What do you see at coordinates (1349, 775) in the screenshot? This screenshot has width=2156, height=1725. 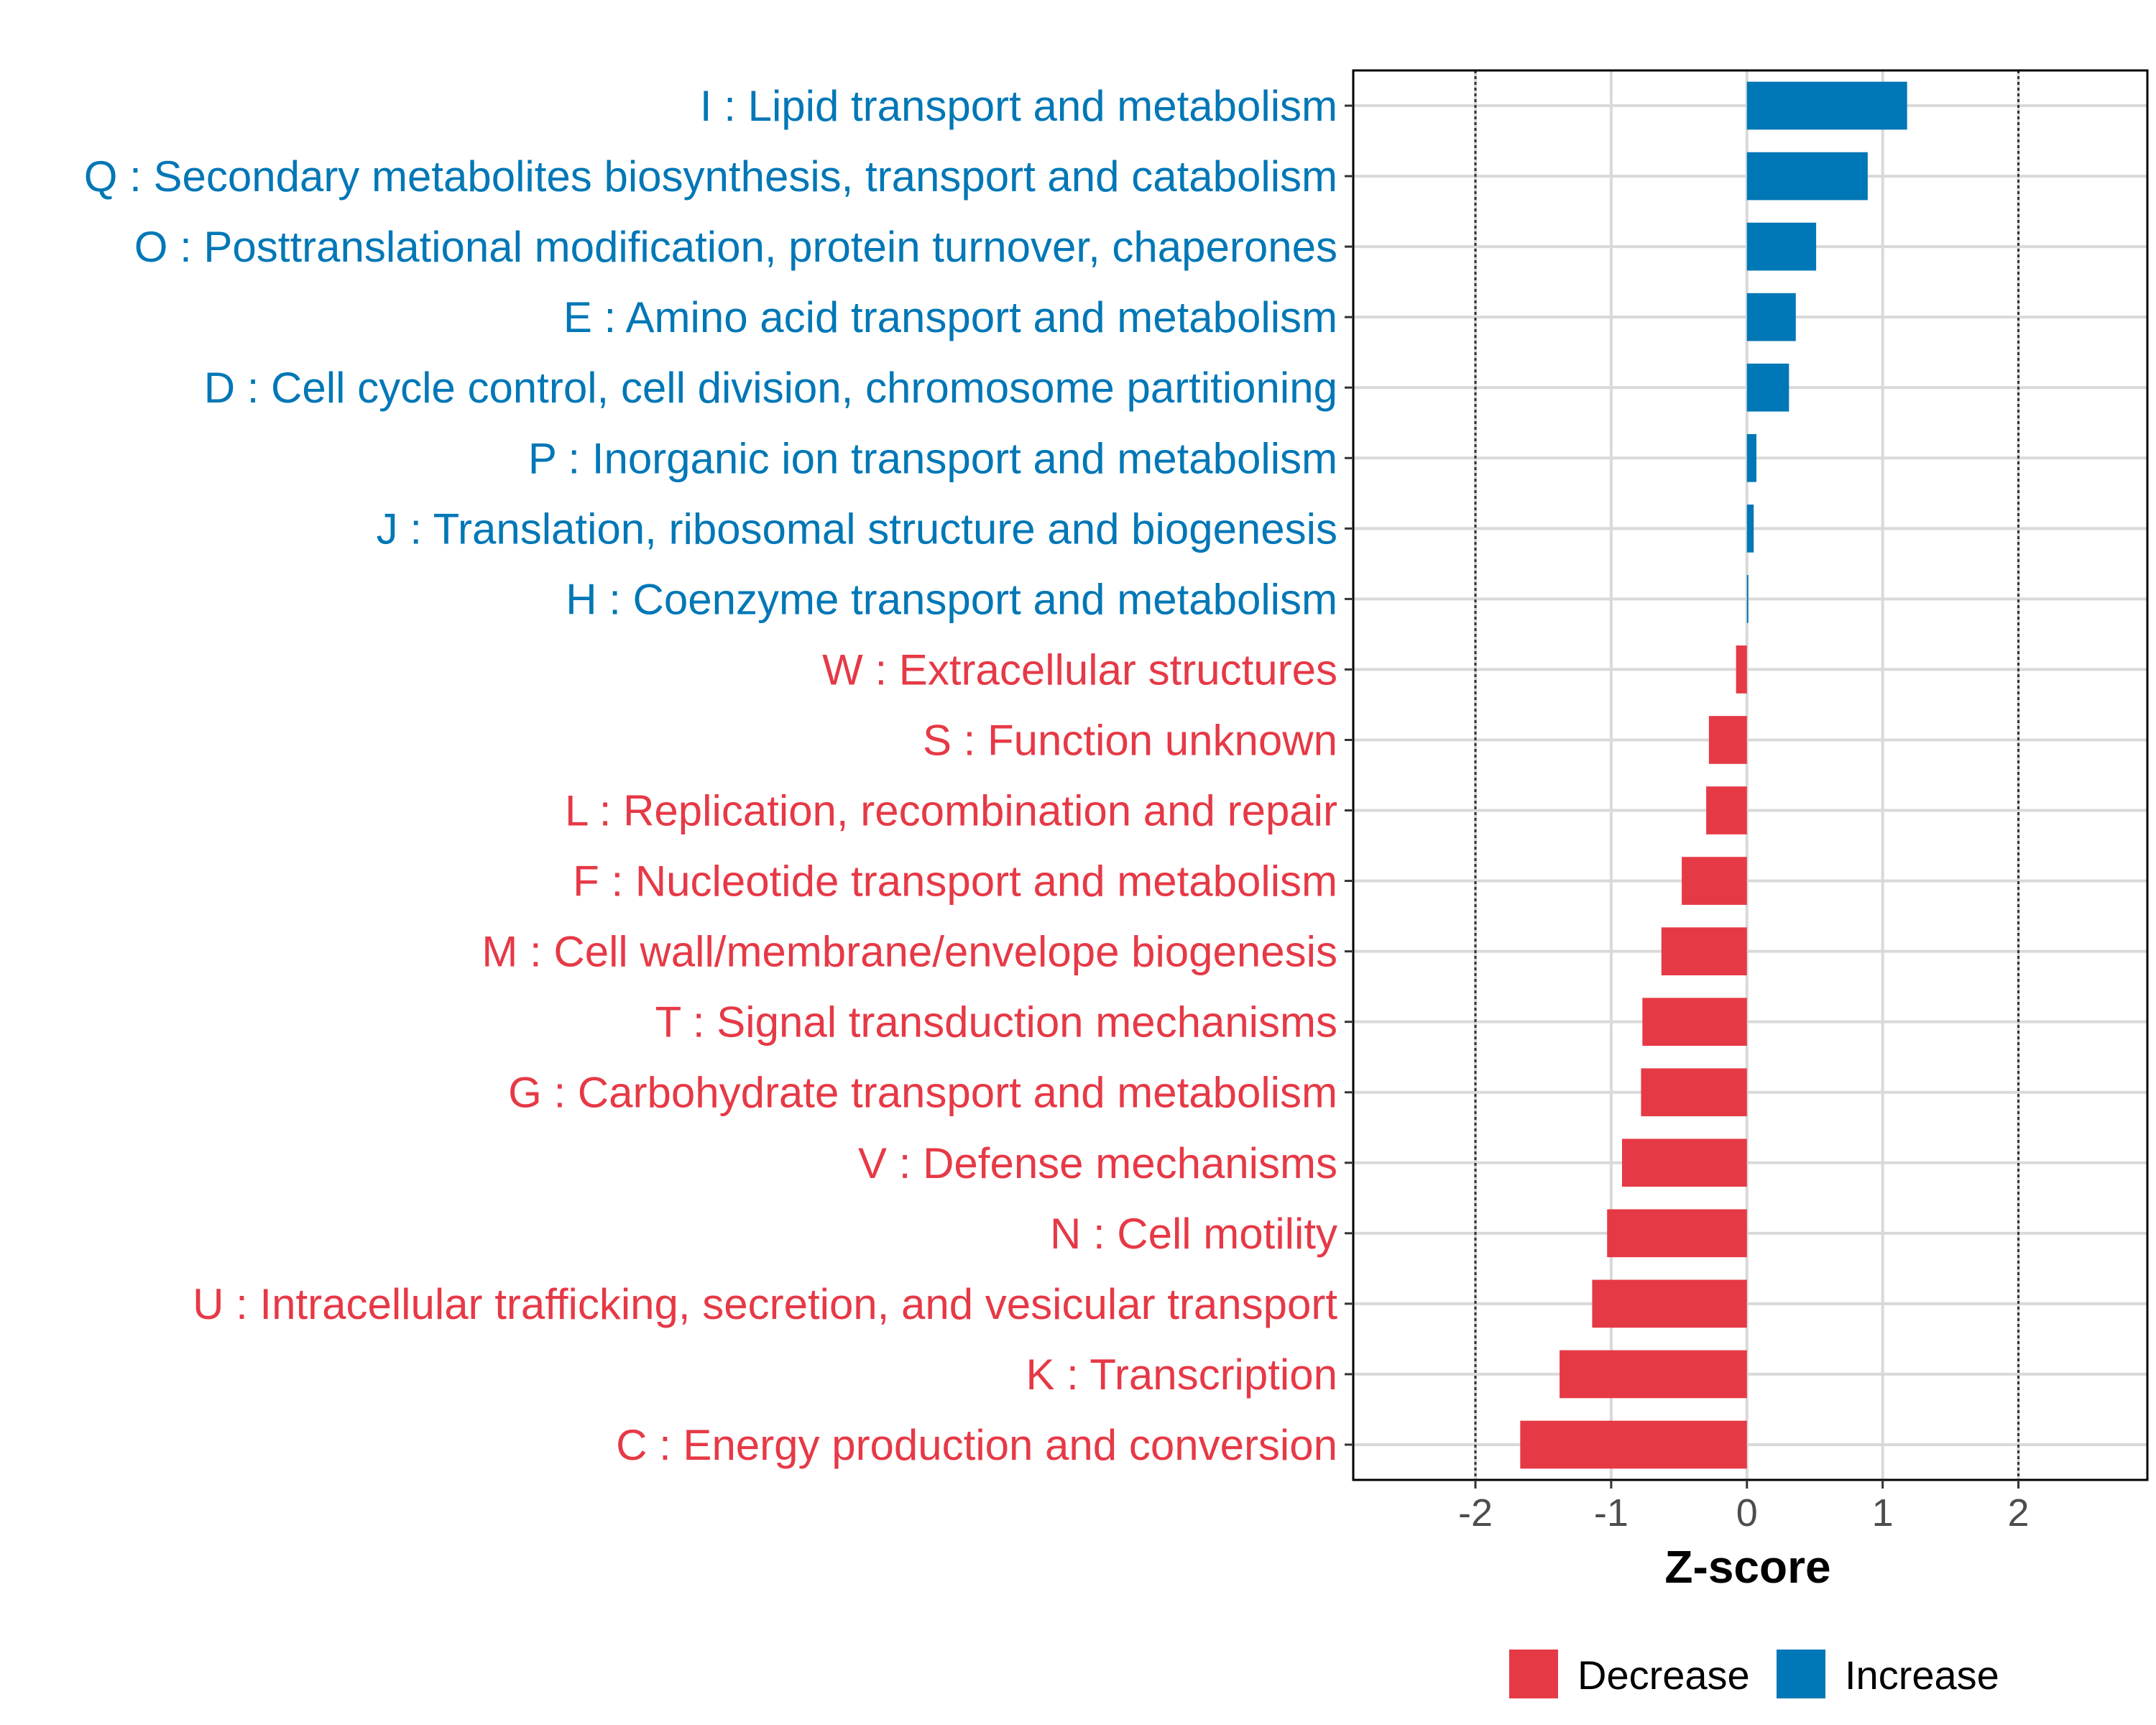 I see `y-axis-ticks` at bounding box center [1349, 775].